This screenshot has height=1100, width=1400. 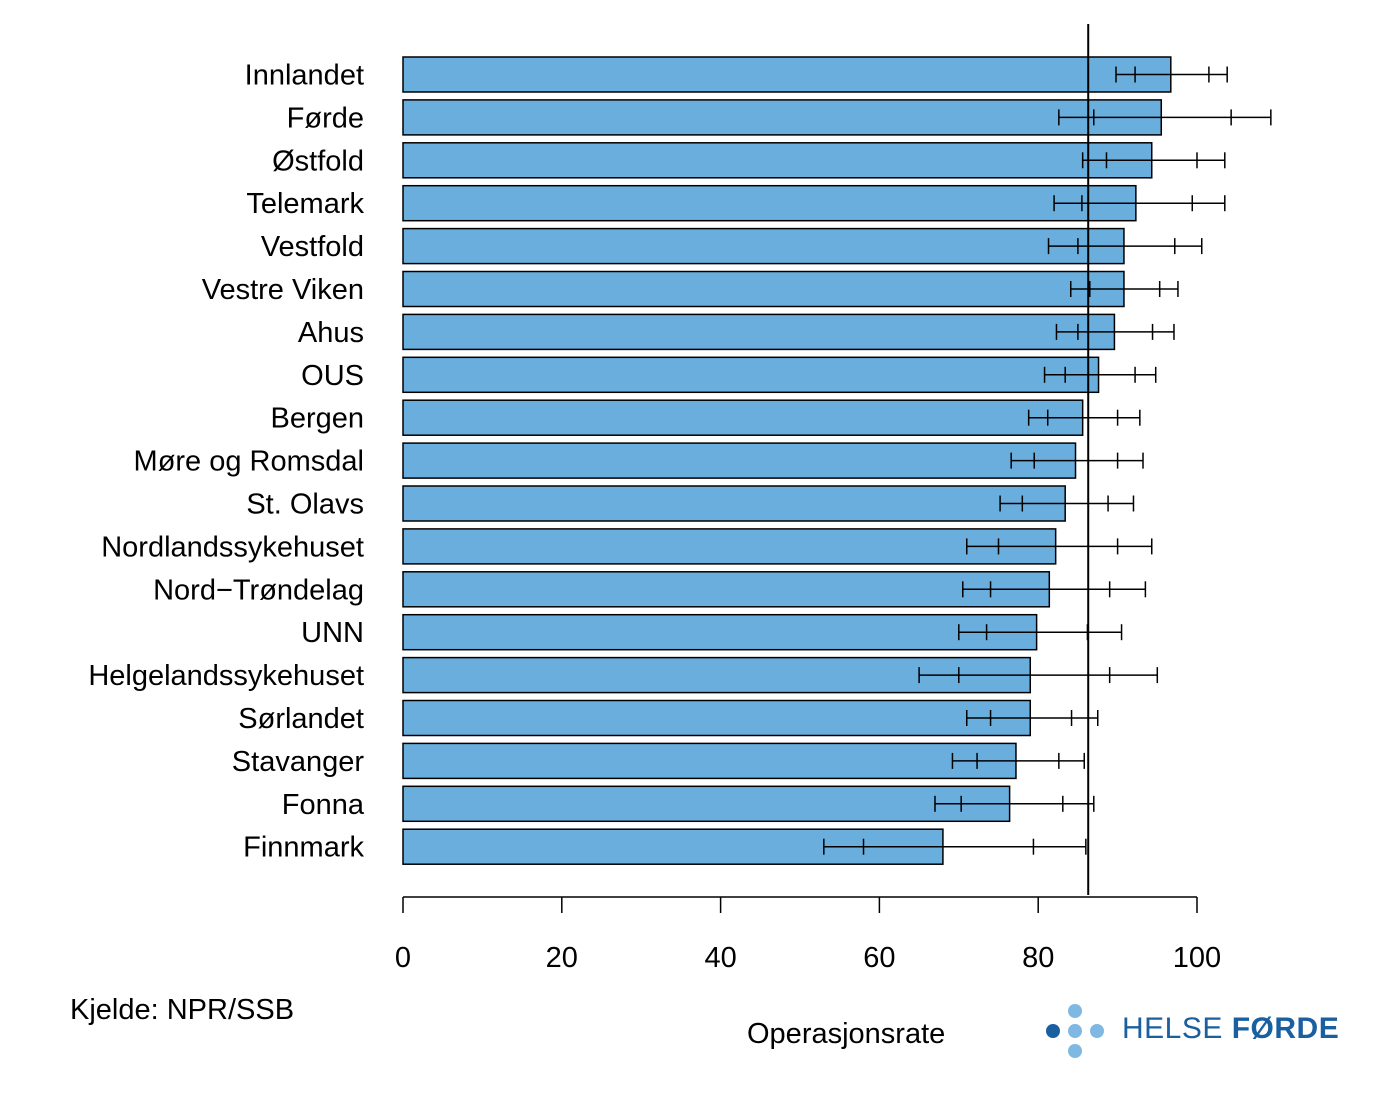 I want to click on source-note: Kjelde: NPR/SSB, so click(x=182, y=1010).